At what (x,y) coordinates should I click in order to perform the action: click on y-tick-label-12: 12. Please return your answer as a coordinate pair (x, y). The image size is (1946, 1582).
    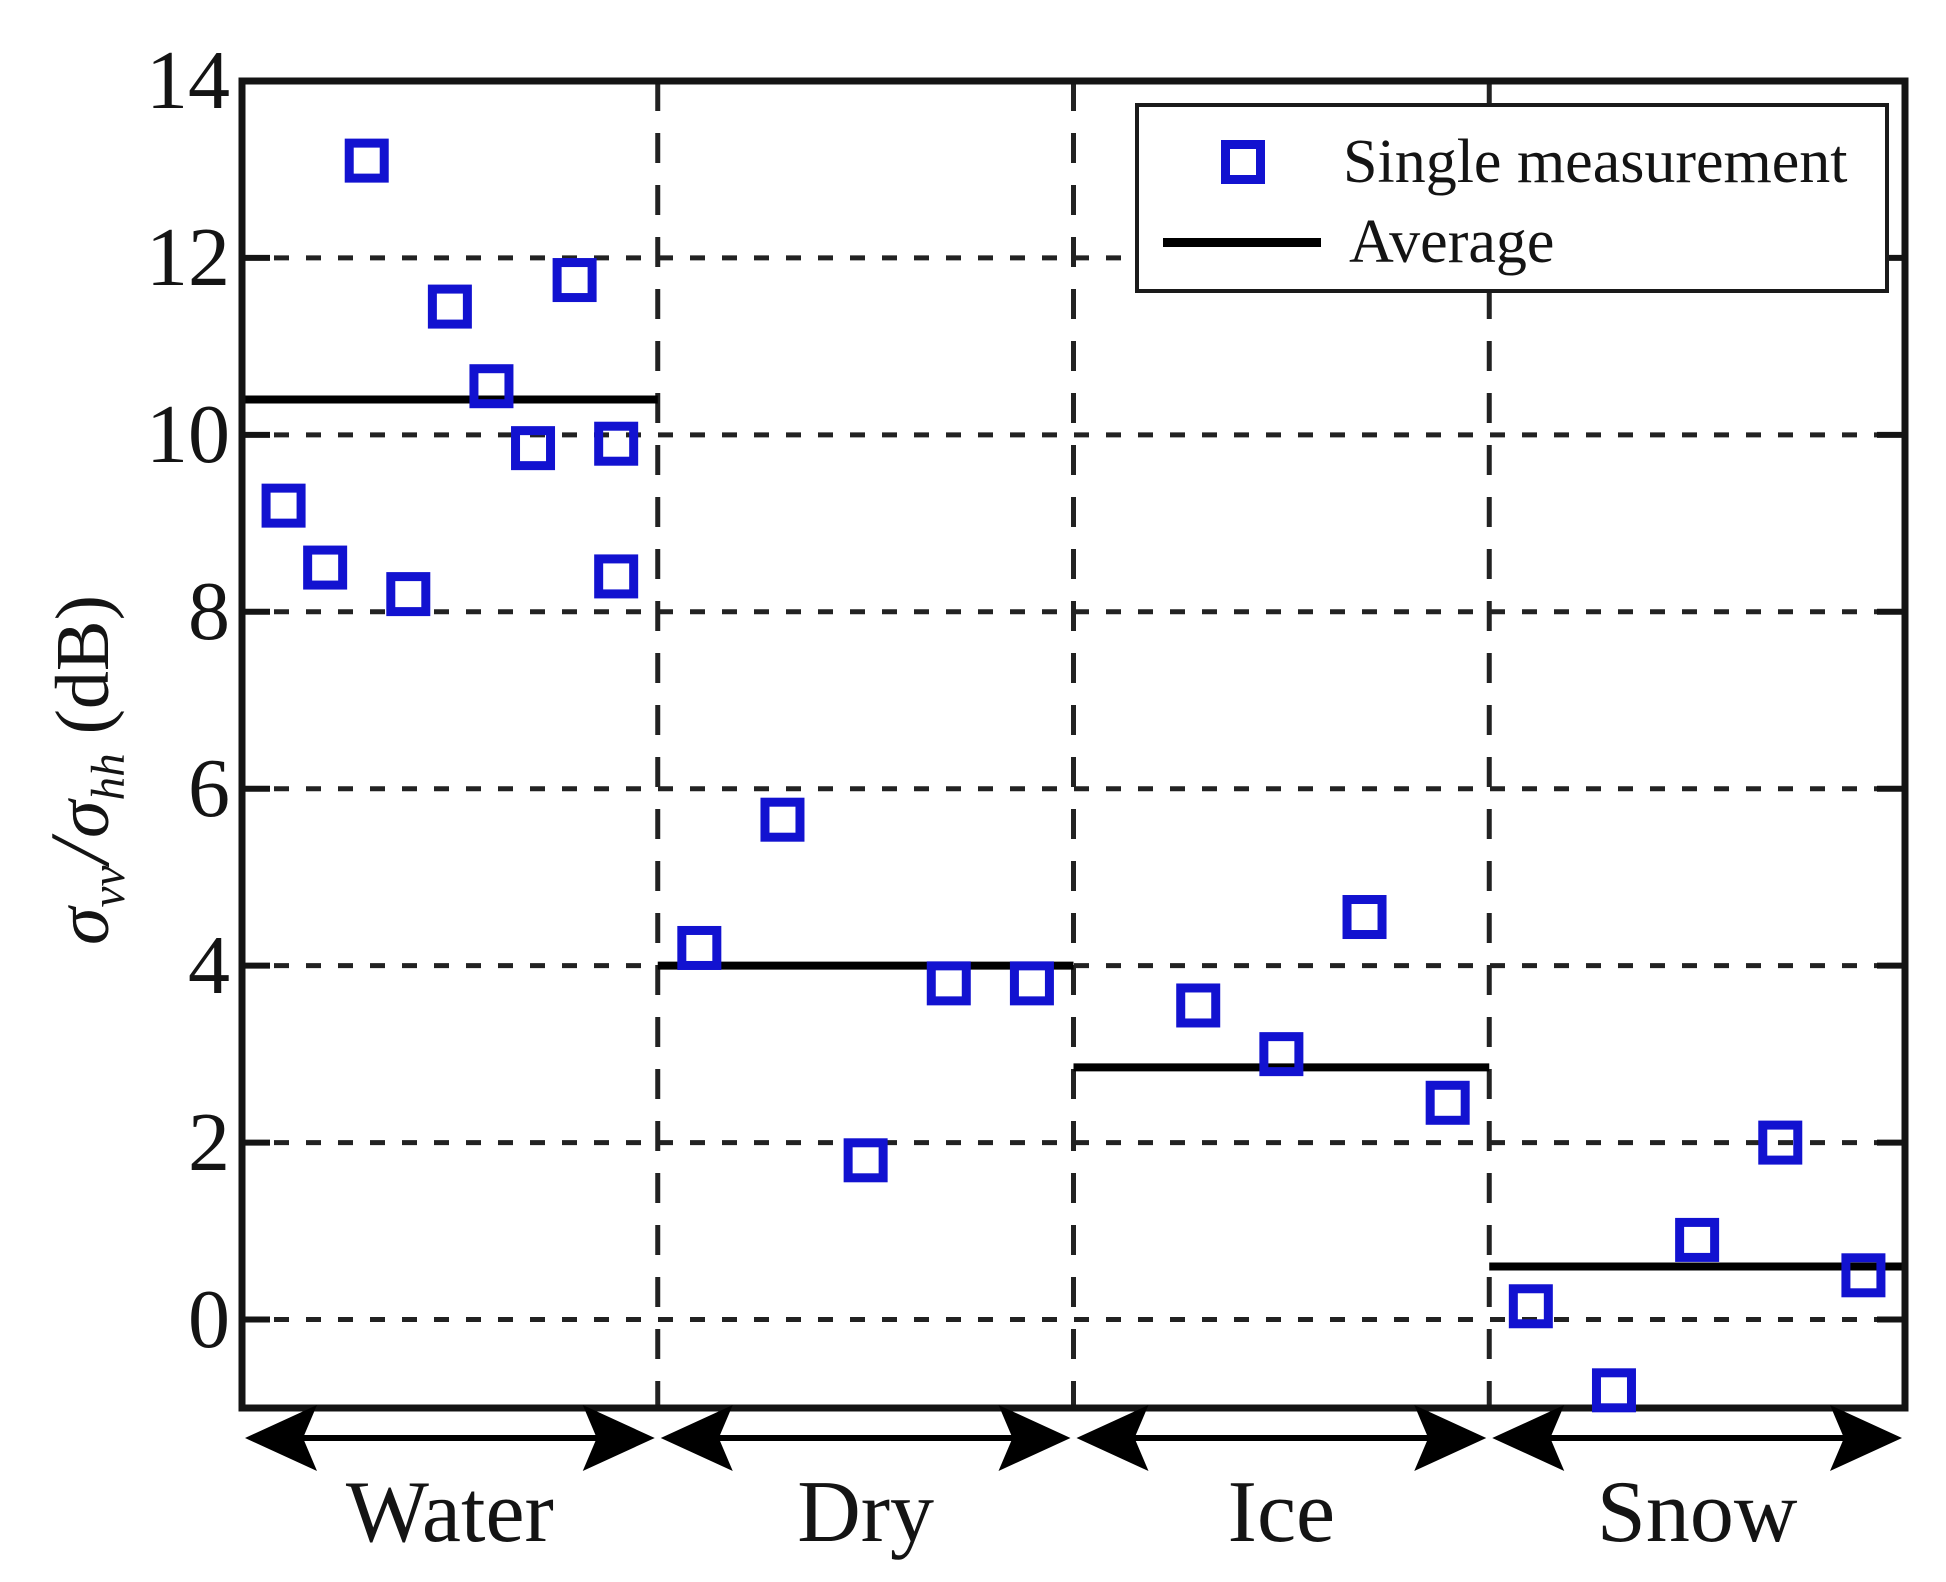
    Looking at the image, I should click on (188, 257).